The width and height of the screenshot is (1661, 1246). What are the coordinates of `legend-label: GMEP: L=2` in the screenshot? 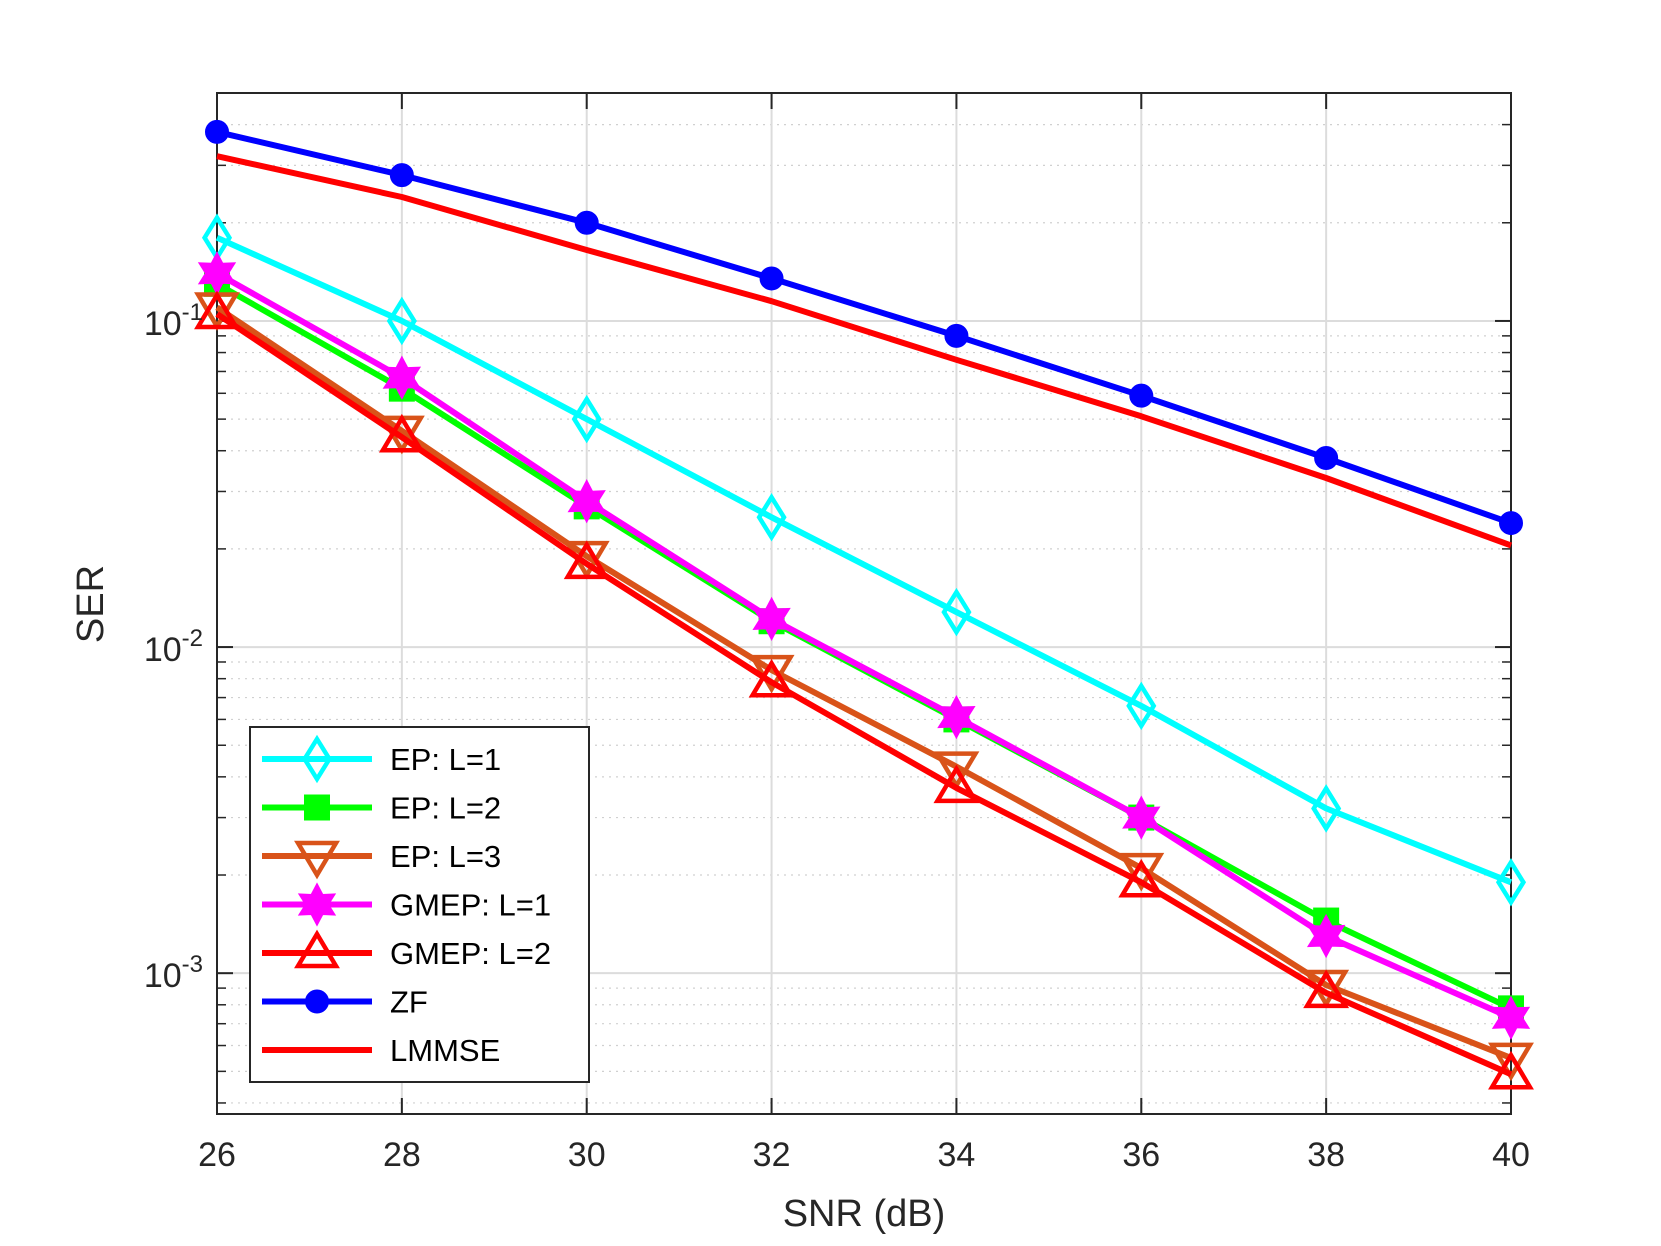 It's located at (470, 953).